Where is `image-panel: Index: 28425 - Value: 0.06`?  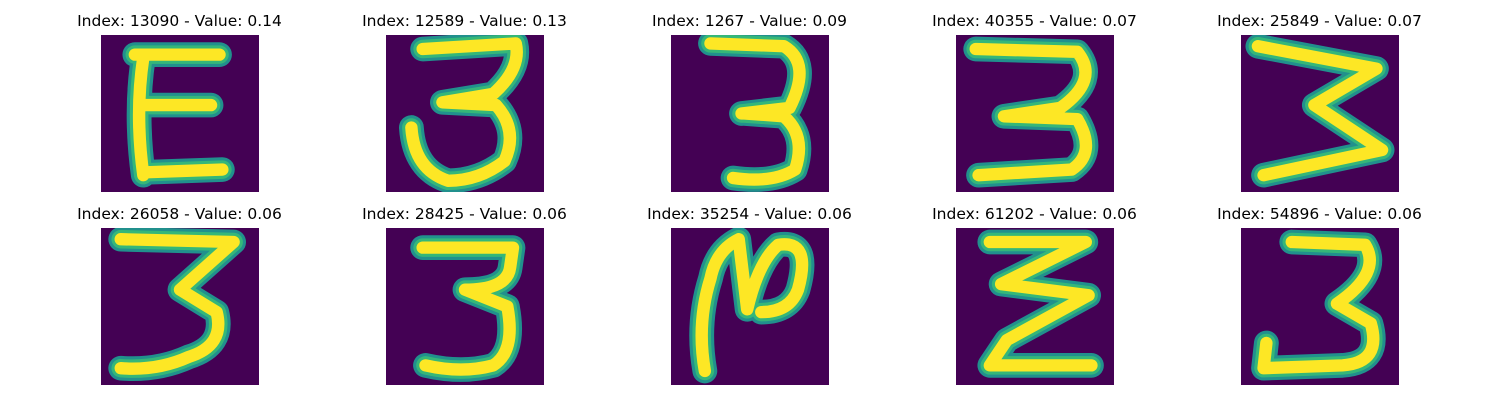
image-panel: Index: 28425 - Value: 0.06 is located at coordinates (464, 289).